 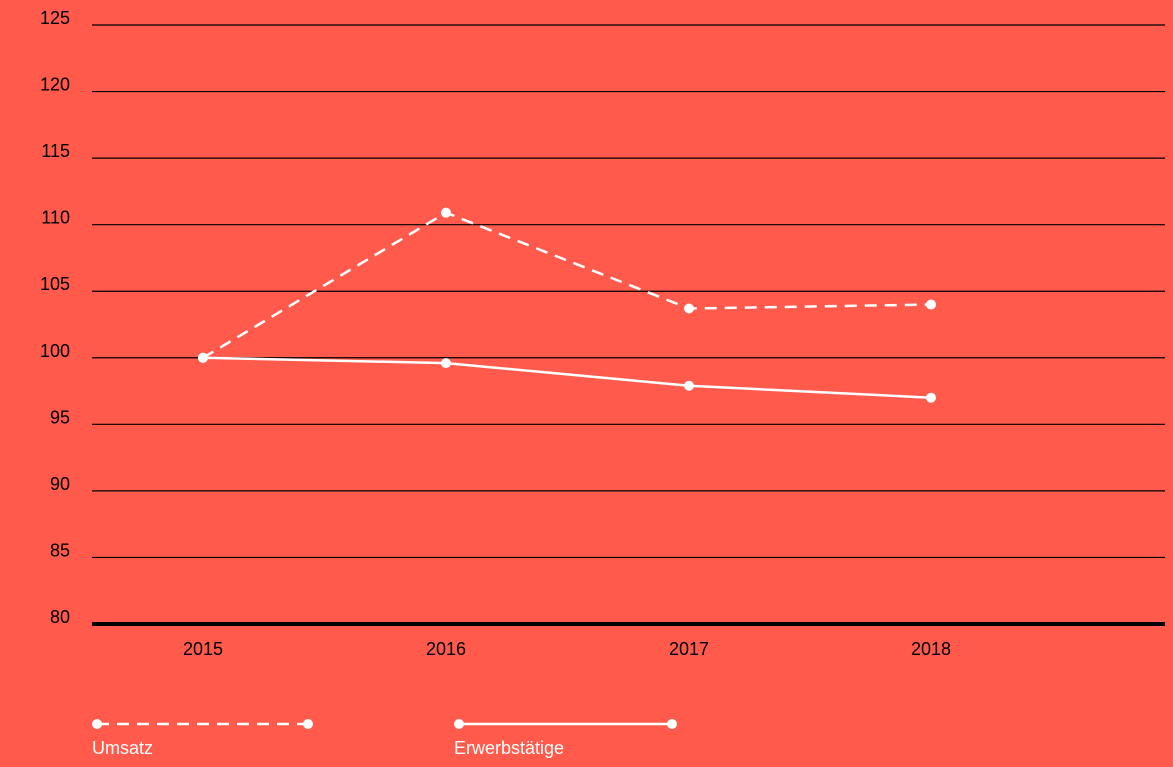 What do you see at coordinates (55, 85) in the screenshot?
I see `y-tick-label: 120` at bounding box center [55, 85].